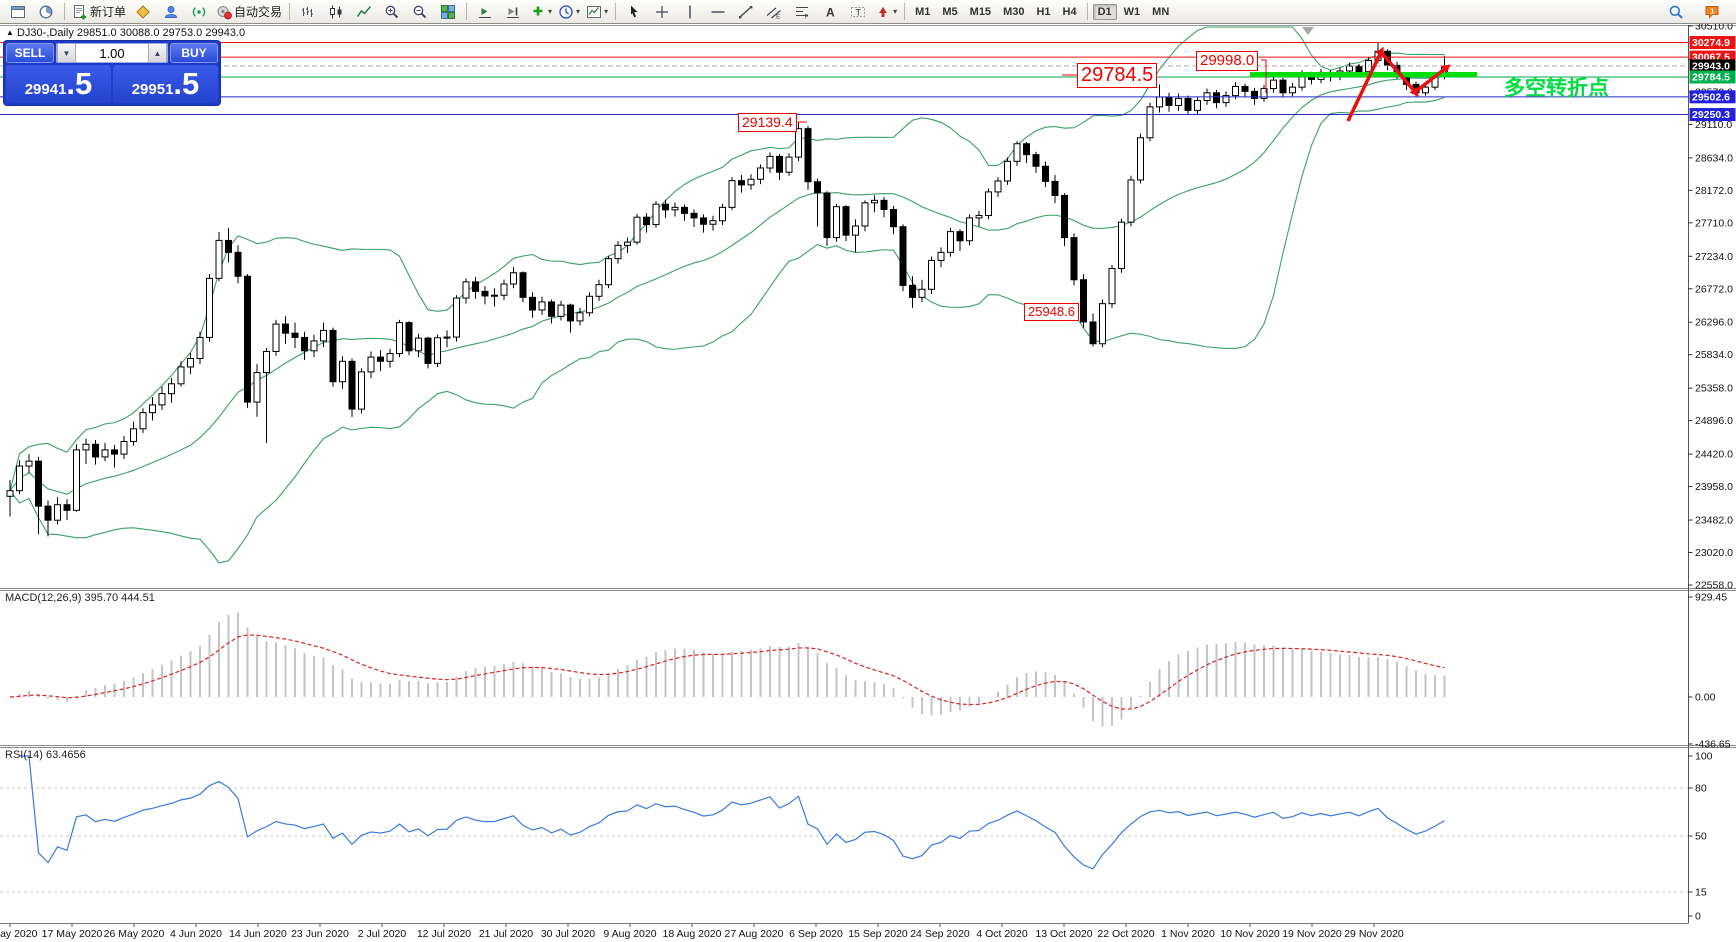 The image size is (1736, 942). I want to click on svg-text: F, so click(807, 16).